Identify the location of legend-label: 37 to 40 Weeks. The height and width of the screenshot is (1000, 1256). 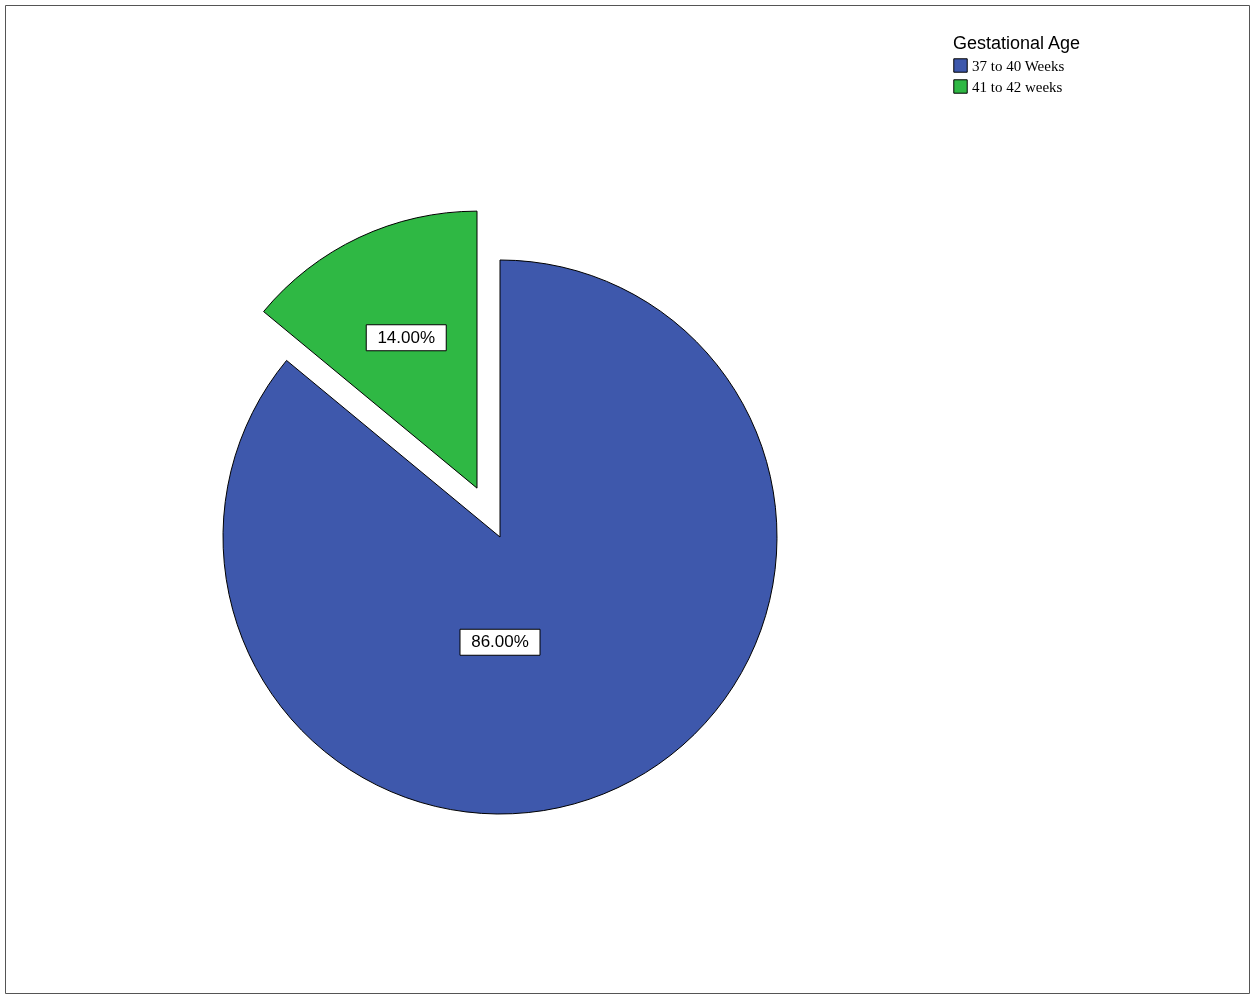
(1018, 65).